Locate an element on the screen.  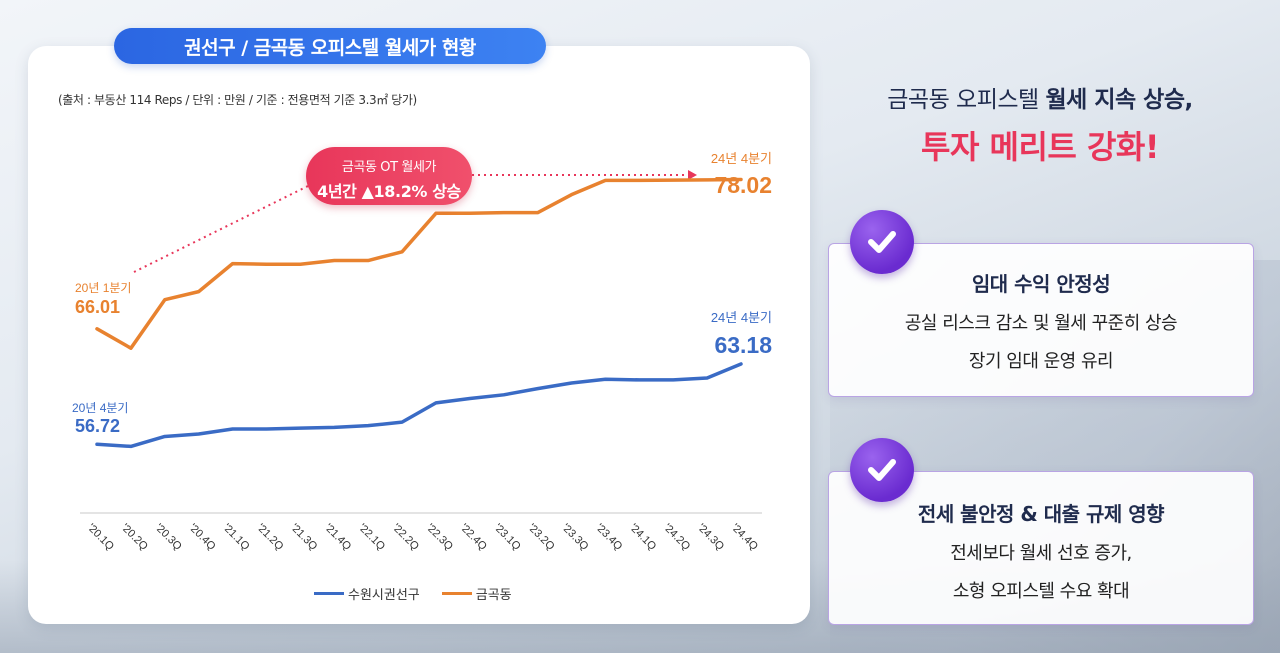
arrow-head-icon is located at coordinates (692, 175).